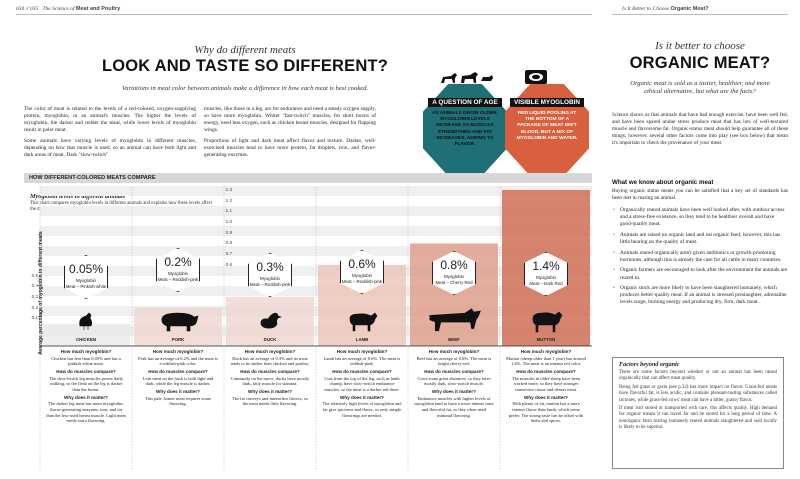 Image resolution: width=800 pixels, height=479 pixels. I want to click on data-label: 0.05%, so click(86, 269).